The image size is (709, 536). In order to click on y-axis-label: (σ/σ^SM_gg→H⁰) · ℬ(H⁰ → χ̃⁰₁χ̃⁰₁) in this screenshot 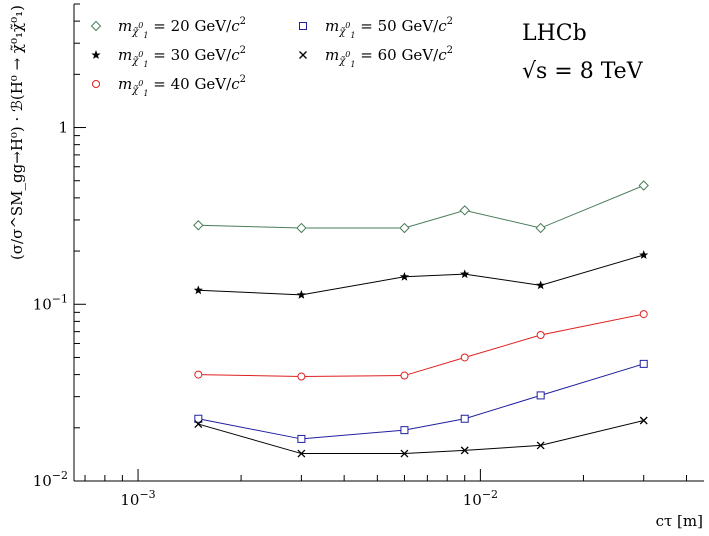, I will do `click(17, 132)`.